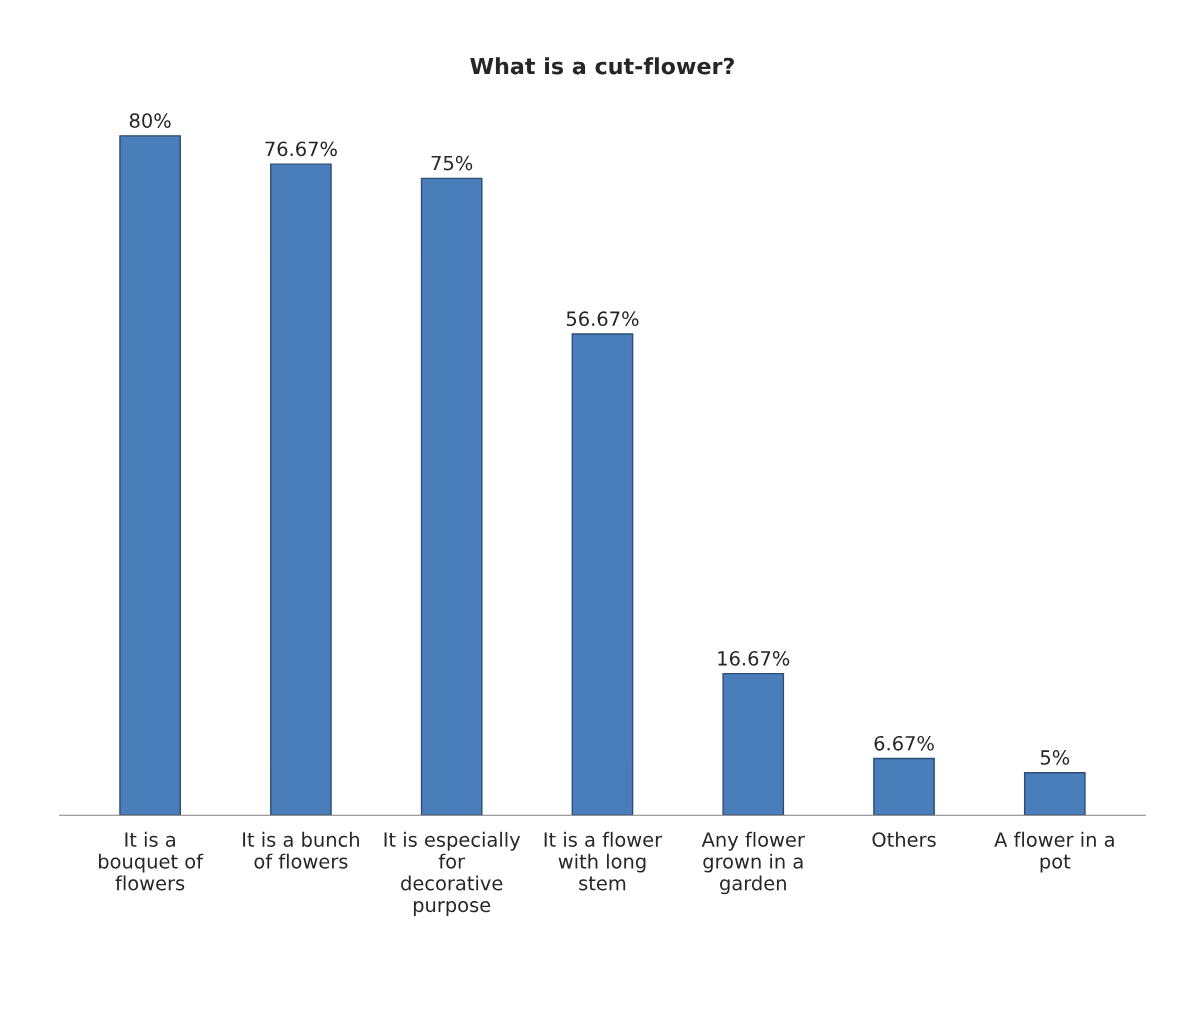 The image size is (1193, 1019). Describe the element at coordinates (301, 850) in the screenshot. I see `x-tick-label: It is a bunch of flowers` at that location.